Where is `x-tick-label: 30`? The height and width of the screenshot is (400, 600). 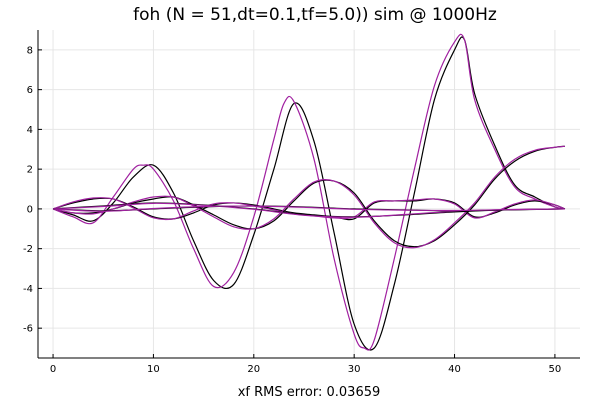 x-tick-label: 30 is located at coordinates (354, 369).